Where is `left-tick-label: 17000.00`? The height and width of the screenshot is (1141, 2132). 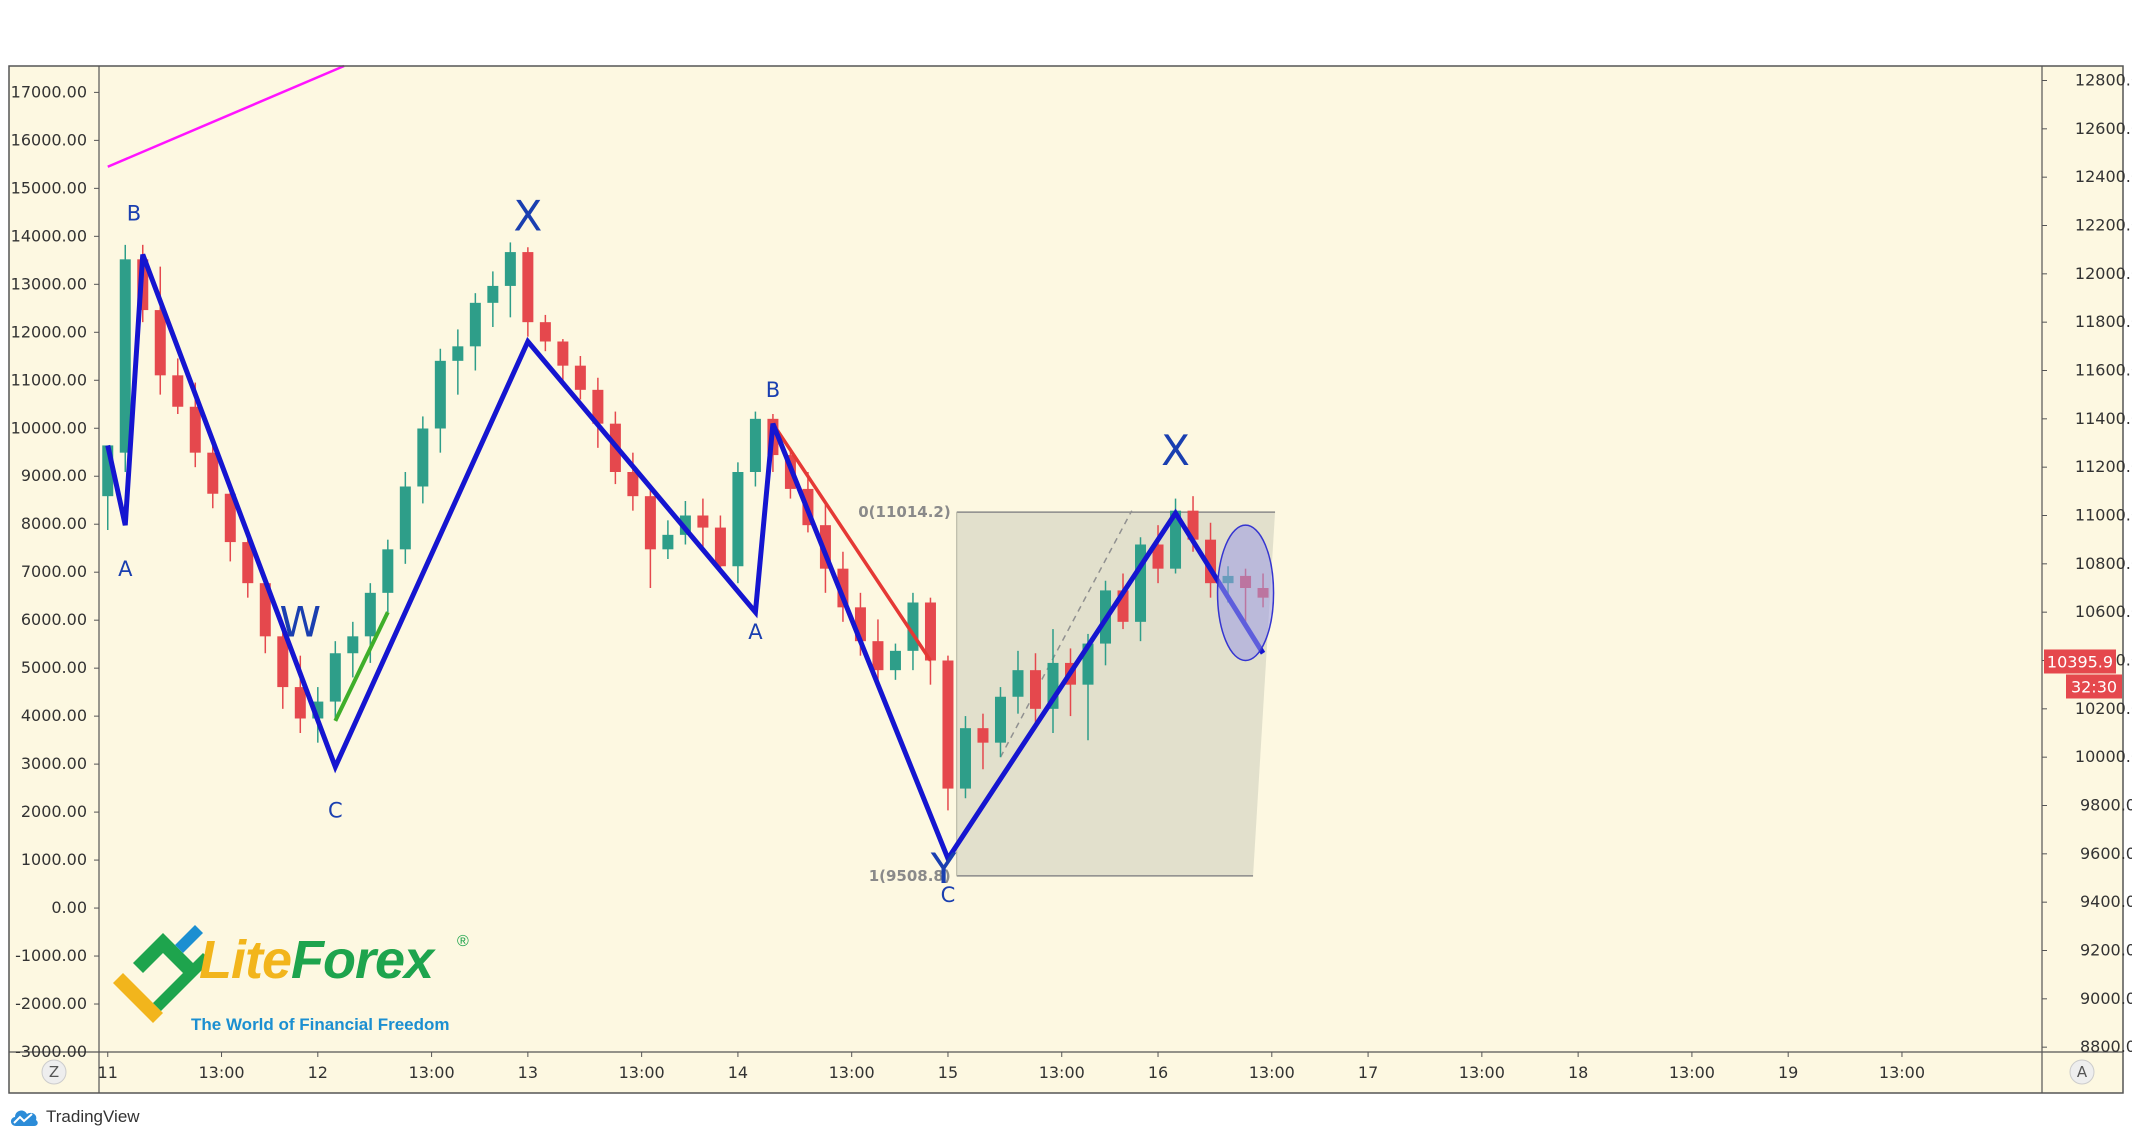 left-tick-label: 17000.00 is located at coordinates (49, 91).